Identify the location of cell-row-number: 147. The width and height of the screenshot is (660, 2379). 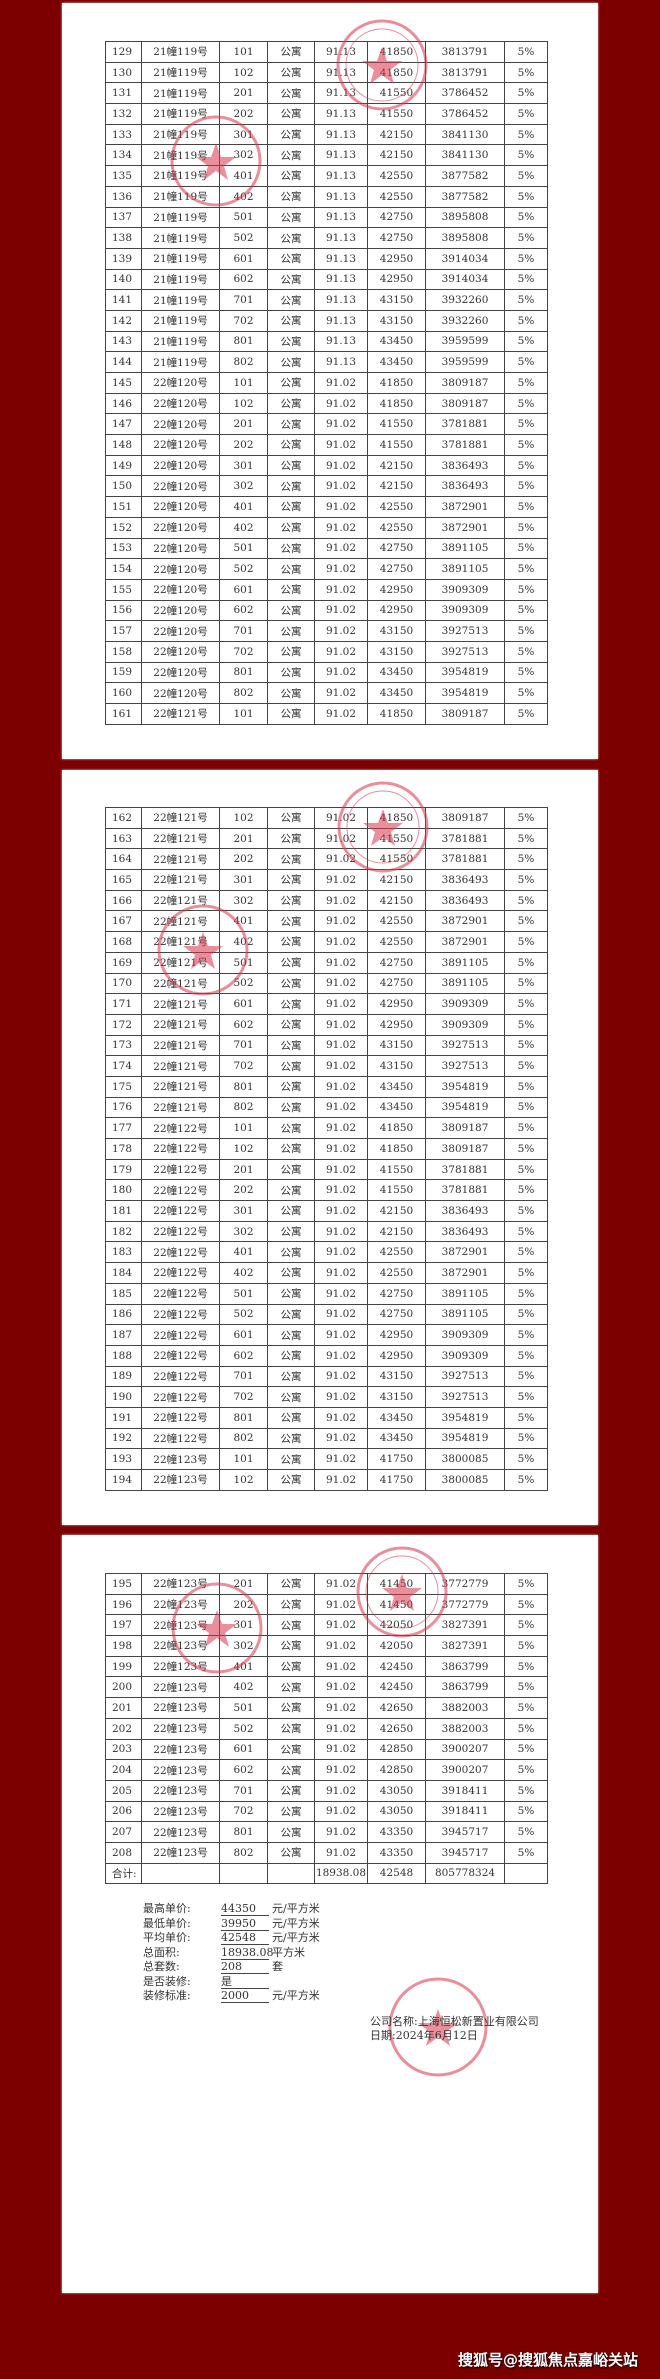
(123, 424).